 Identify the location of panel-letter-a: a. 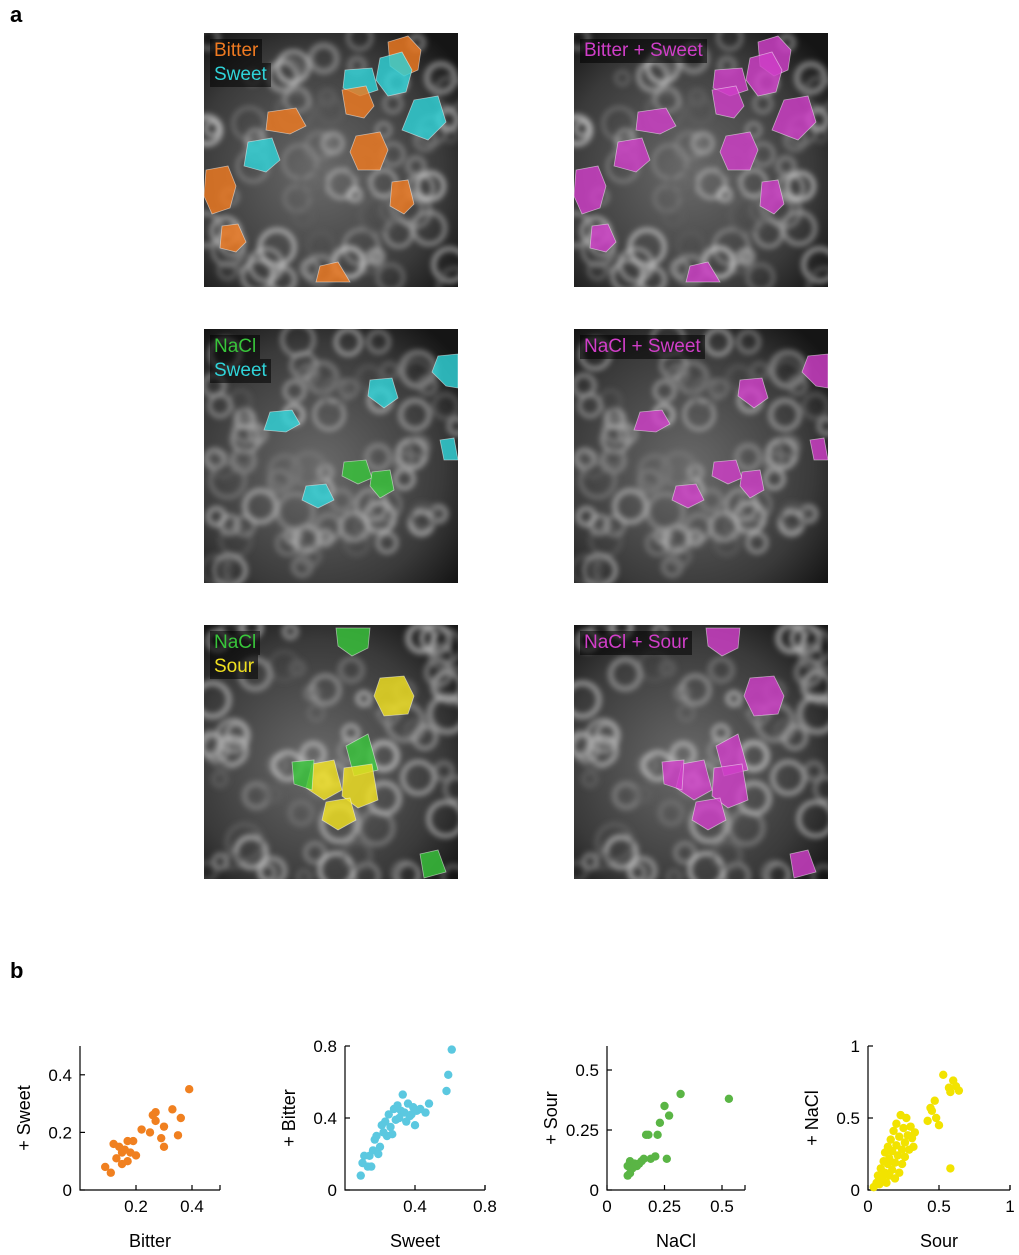
(16, 14).